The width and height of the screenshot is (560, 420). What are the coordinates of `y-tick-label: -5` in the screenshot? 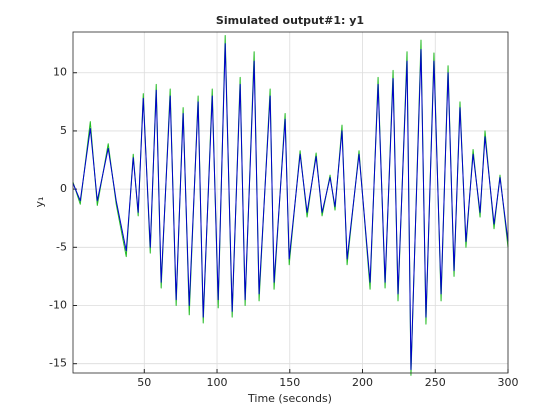 It's located at (61, 246).